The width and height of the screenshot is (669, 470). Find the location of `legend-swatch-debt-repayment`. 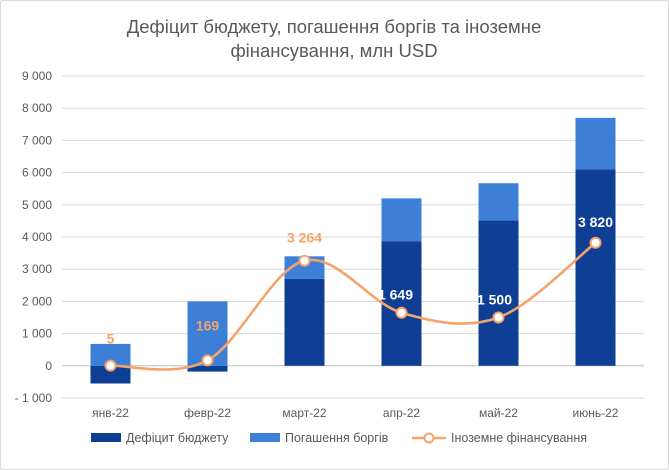

legend-swatch-debt-repayment is located at coordinates (265, 437).